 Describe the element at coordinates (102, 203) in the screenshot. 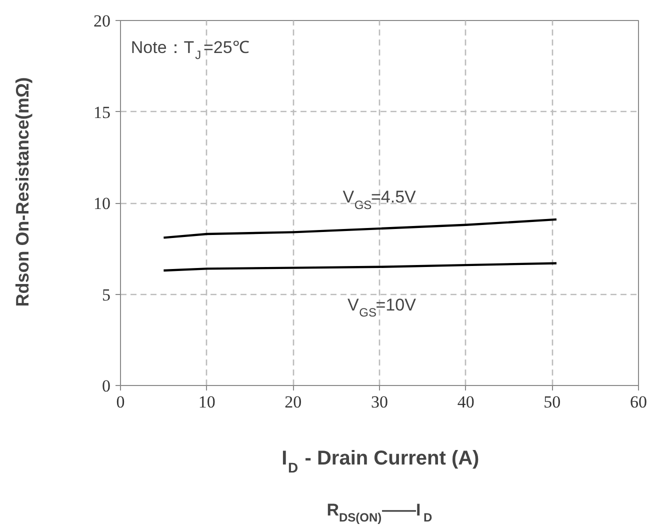

I see `y-tick-label: 10` at that location.